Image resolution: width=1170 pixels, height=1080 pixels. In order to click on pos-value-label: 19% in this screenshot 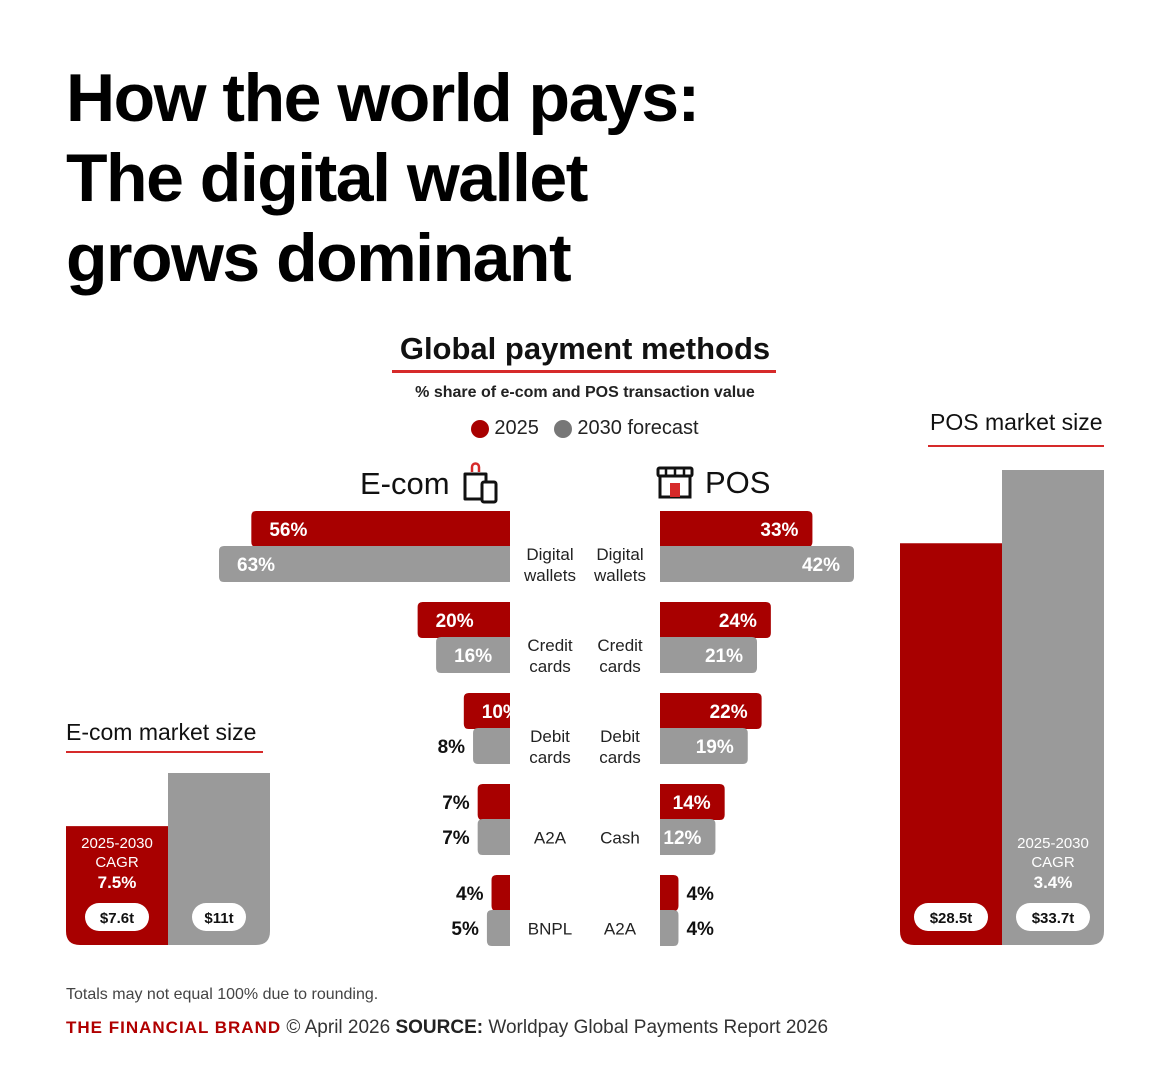, I will do `click(715, 747)`.